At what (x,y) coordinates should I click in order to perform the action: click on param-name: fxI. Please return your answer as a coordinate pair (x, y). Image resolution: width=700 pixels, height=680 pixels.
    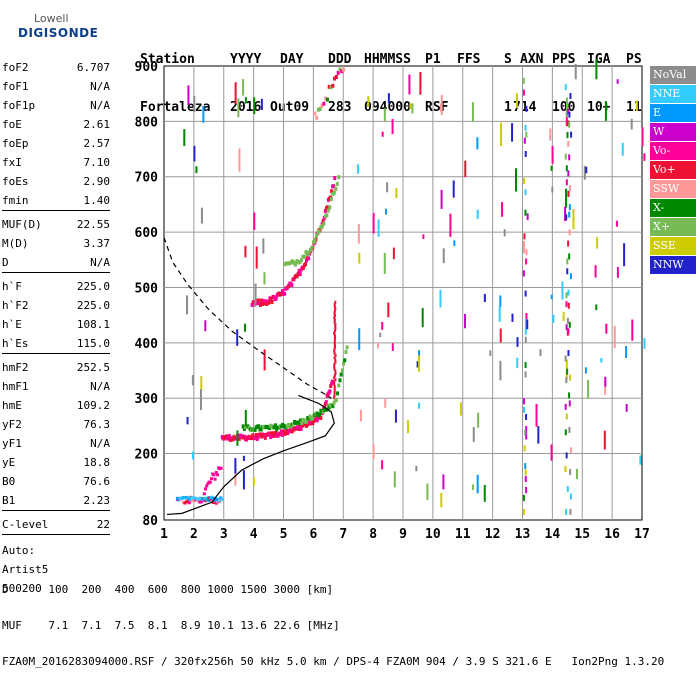
    Looking at the image, I should click on (12, 162).